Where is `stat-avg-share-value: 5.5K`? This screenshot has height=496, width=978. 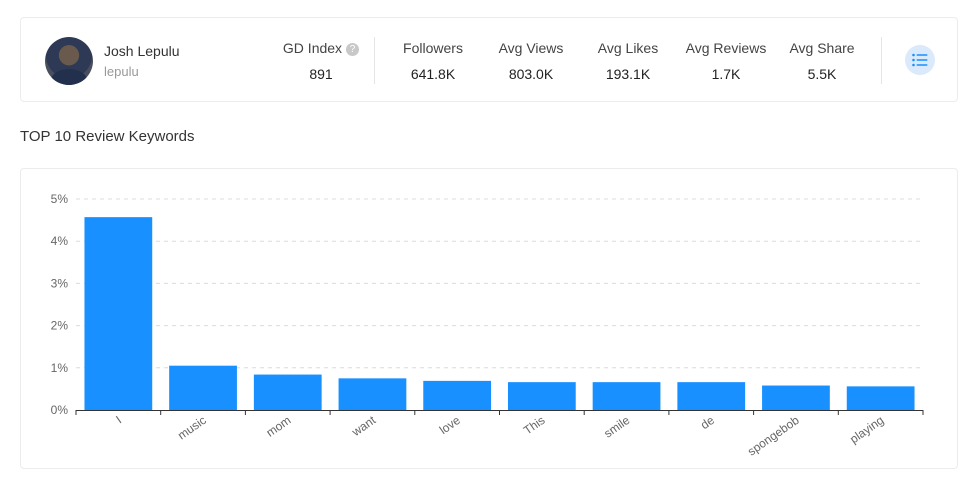 stat-avg-share-value: 5.5K is located at coordinates (822, 74).